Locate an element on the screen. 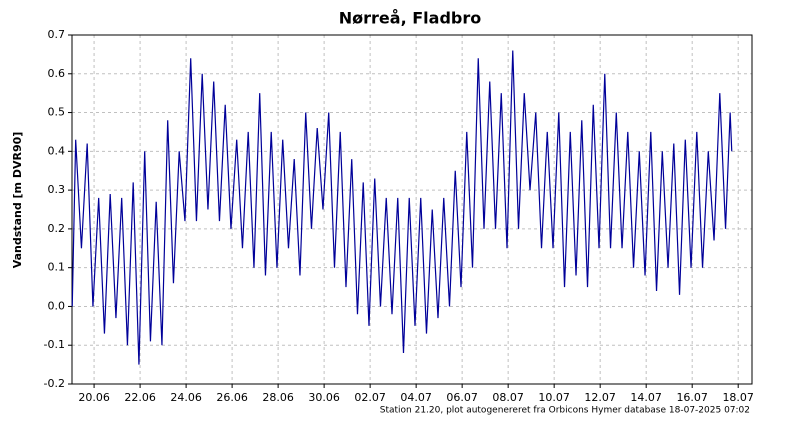 This screenshot has width=800, height=425. x-tick-label: 14.07 is located at coordinates (646, 397).